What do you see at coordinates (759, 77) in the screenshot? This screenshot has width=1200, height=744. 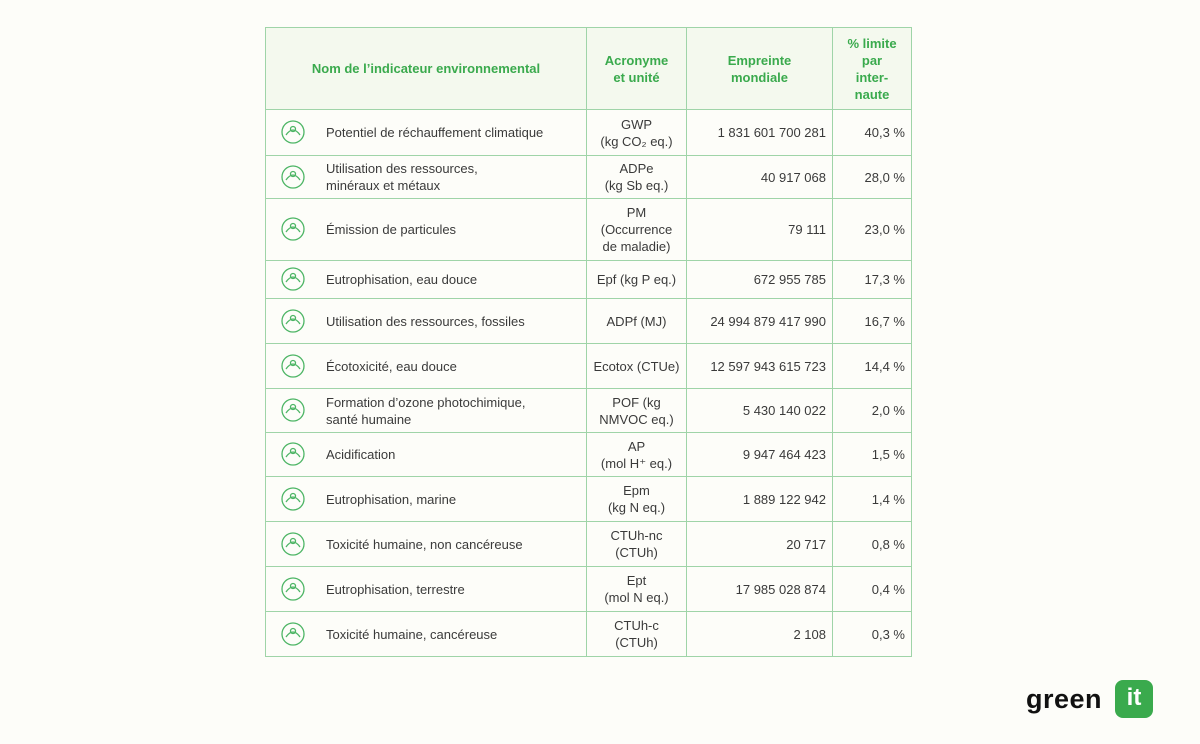 I see `cell-line: mondiale` at bounding box center [759, 77].